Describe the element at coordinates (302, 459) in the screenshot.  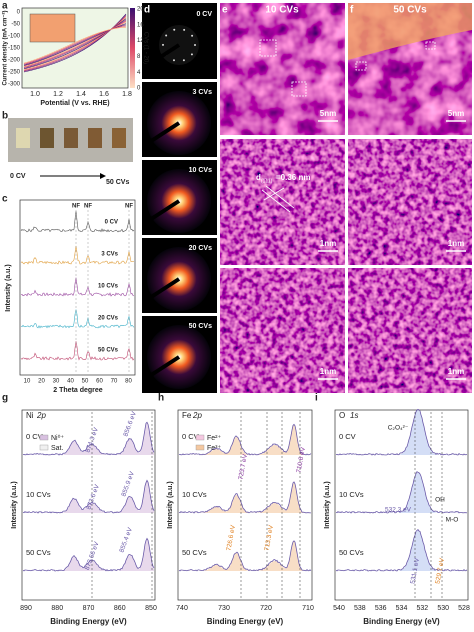
I see `annotation: 710.6 eV` at that location.